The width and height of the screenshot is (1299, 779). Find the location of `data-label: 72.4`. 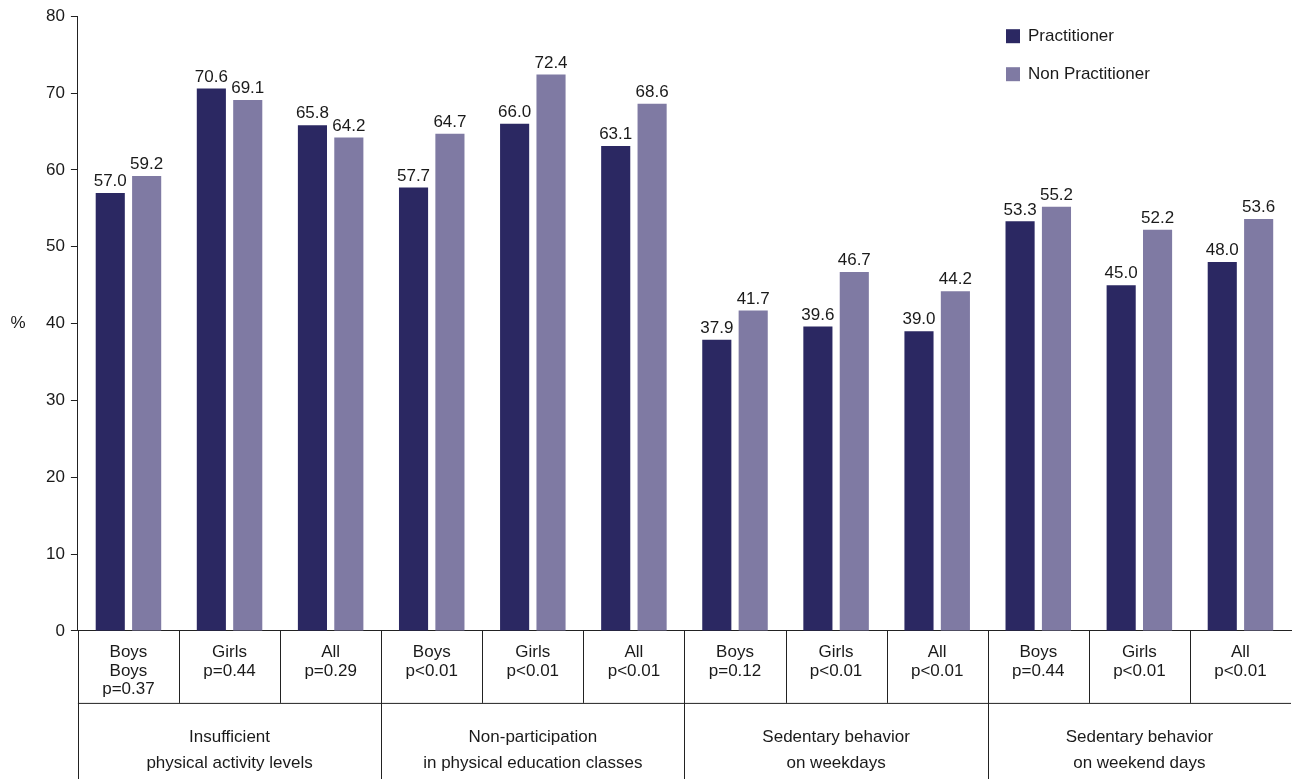

data-label: 72.4 is located at coordinates (551, 62).